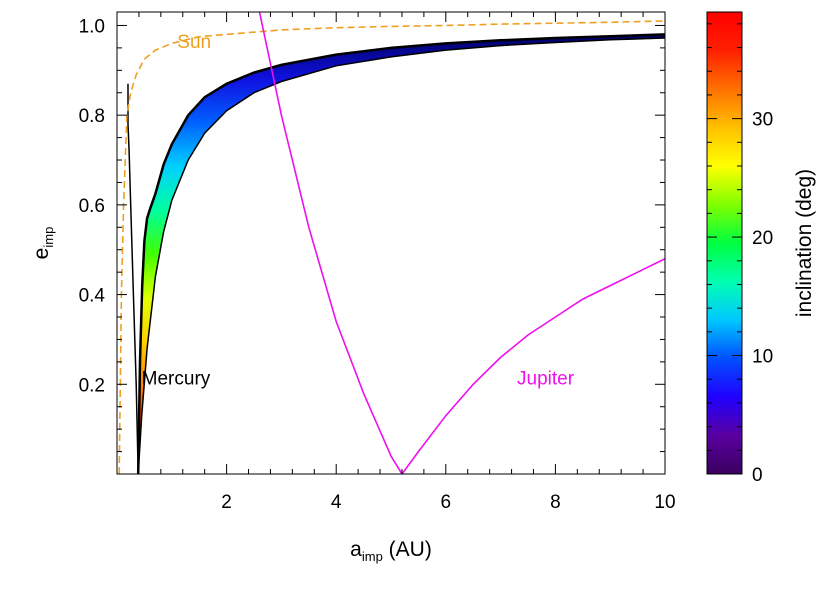 The width and height of the screenshot is (830, 593). What do you see at coordinates (92, 116) in the screenshot?
I see `y-tick-label: 0.8` at bounding box center [92, 116].